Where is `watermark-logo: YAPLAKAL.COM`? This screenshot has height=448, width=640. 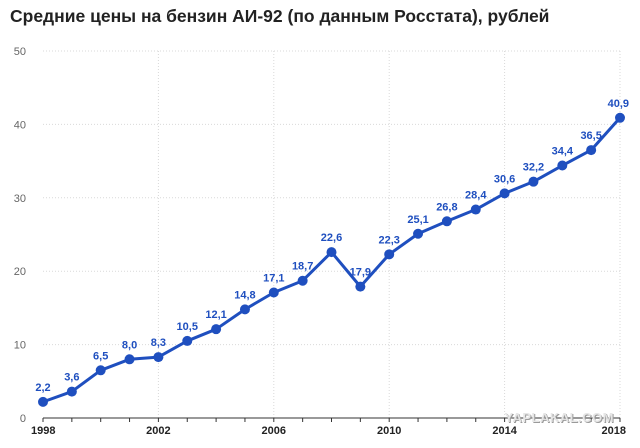 watermark-logo: YAPLAKAL.COM is located at coordinates (559, 417).